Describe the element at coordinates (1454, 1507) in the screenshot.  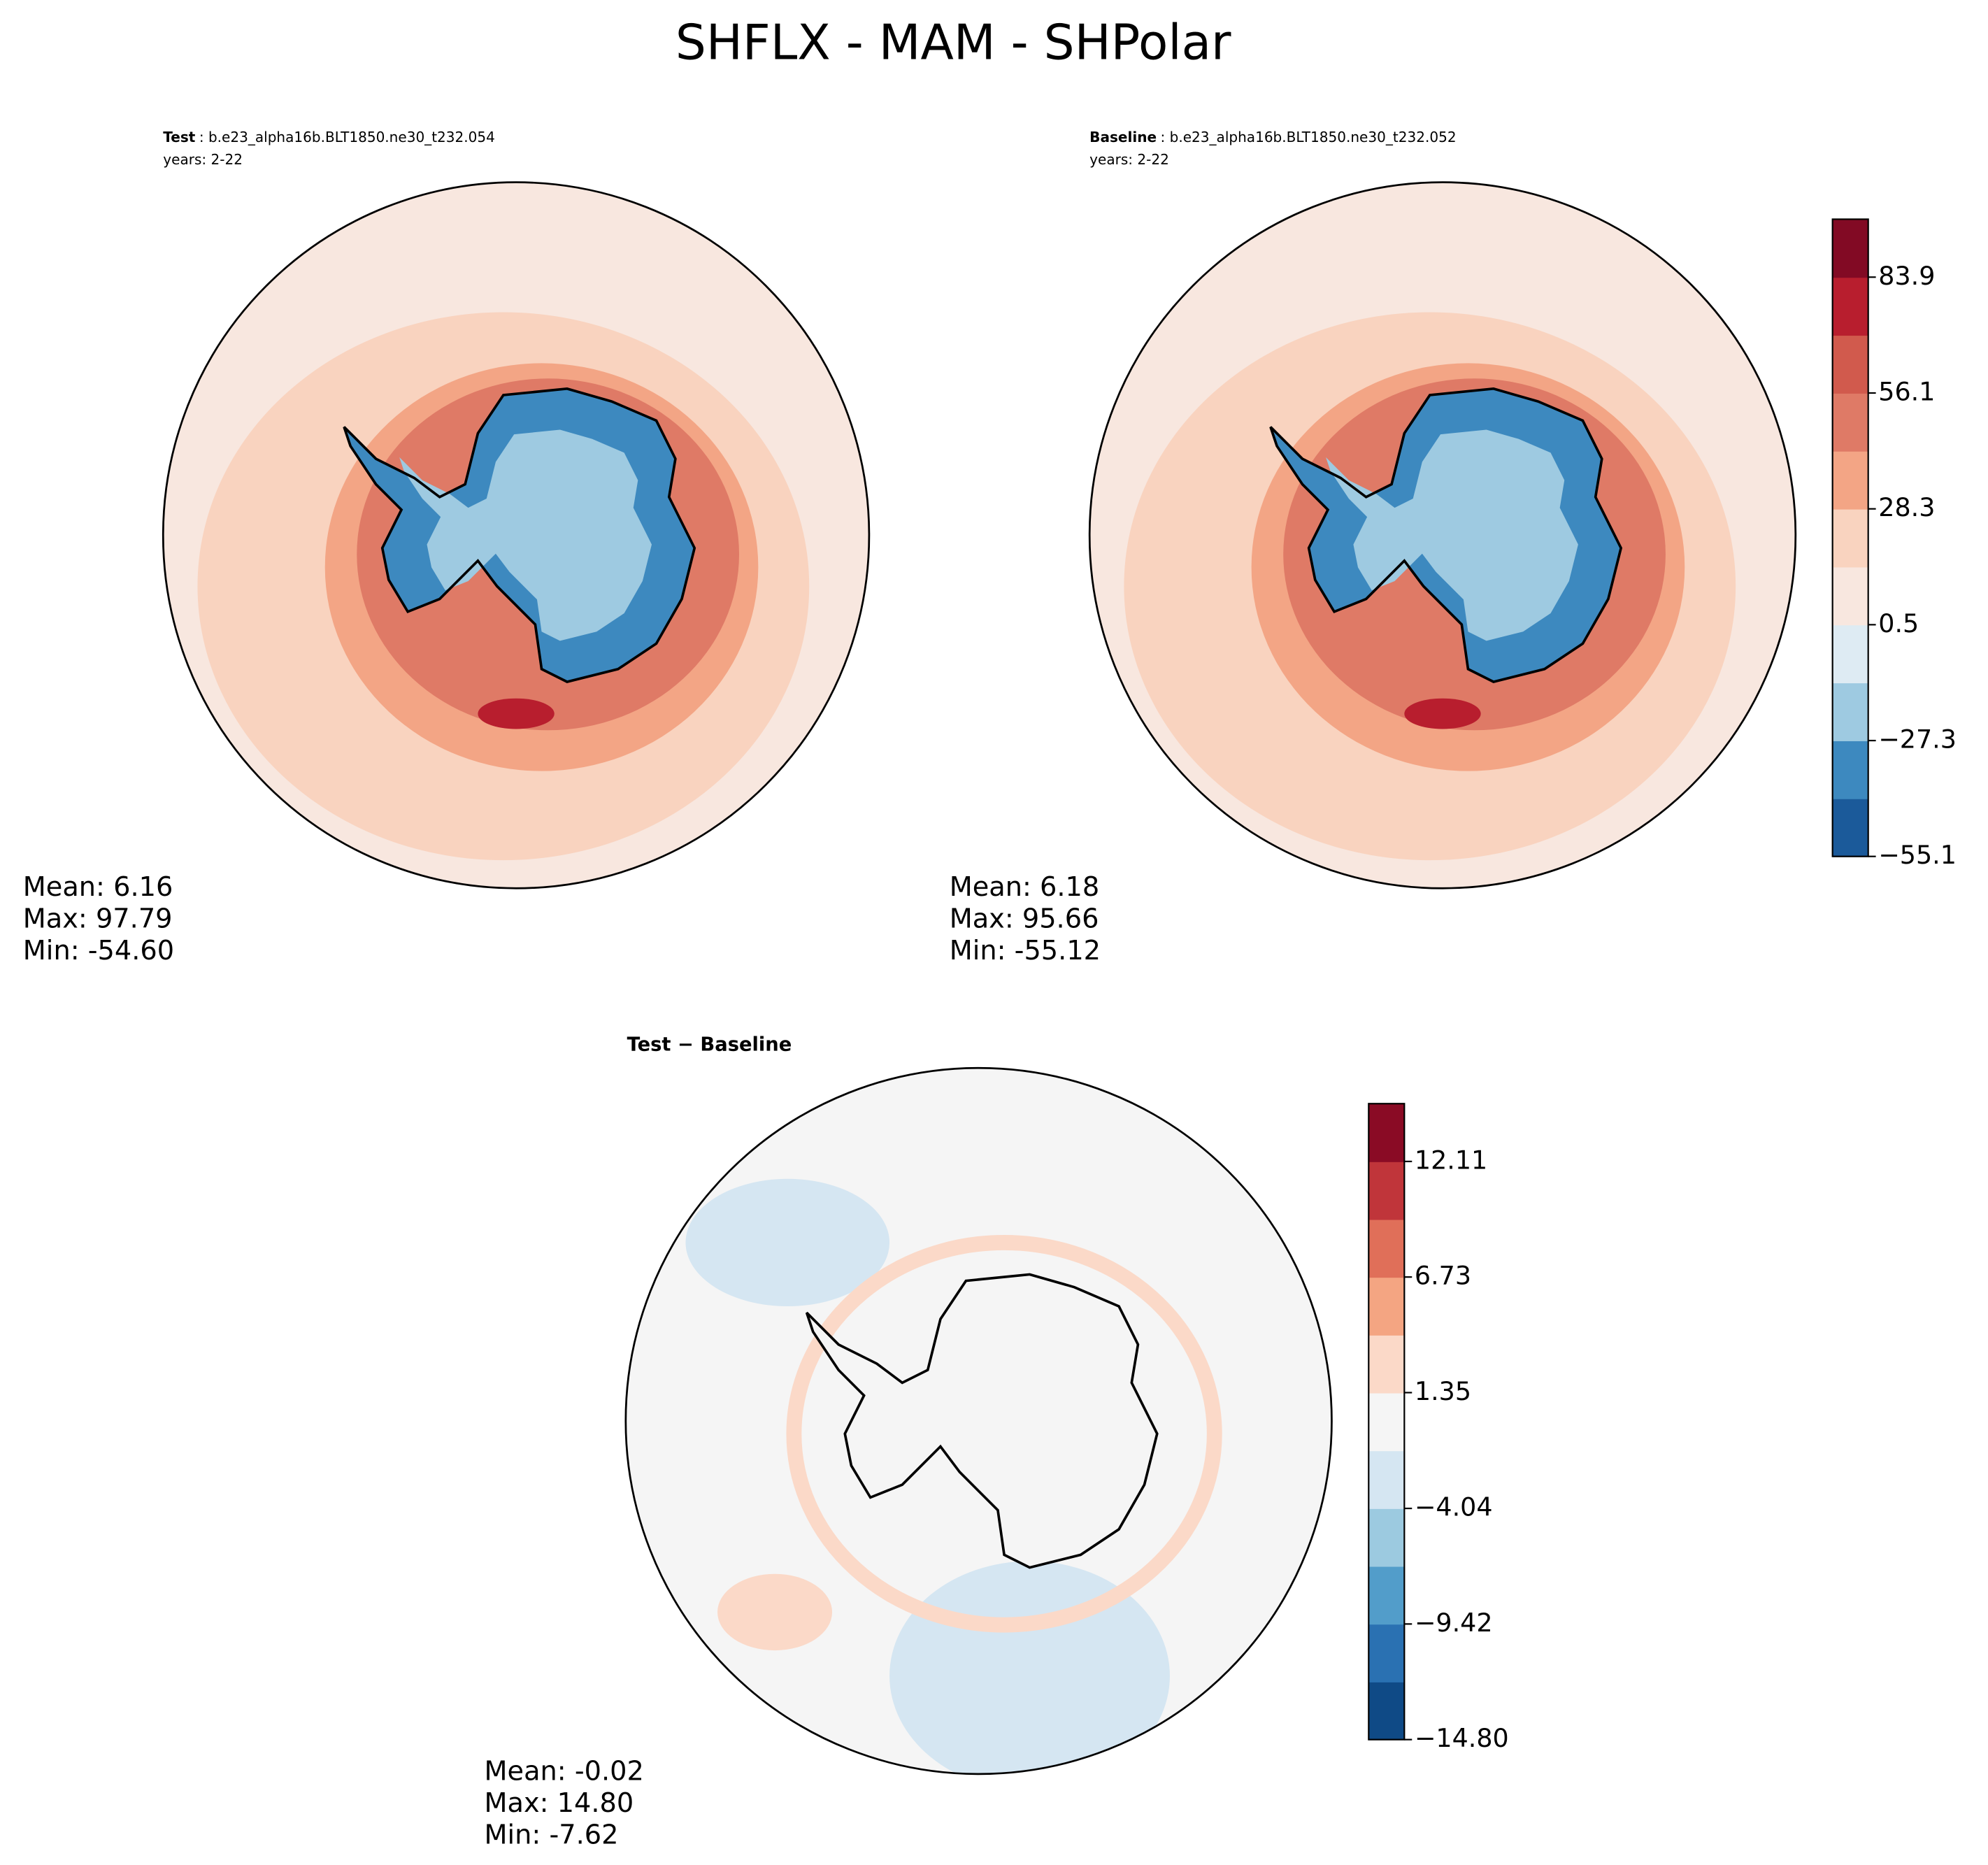
I see `colorbar-tick-label: −4.04` at that location.